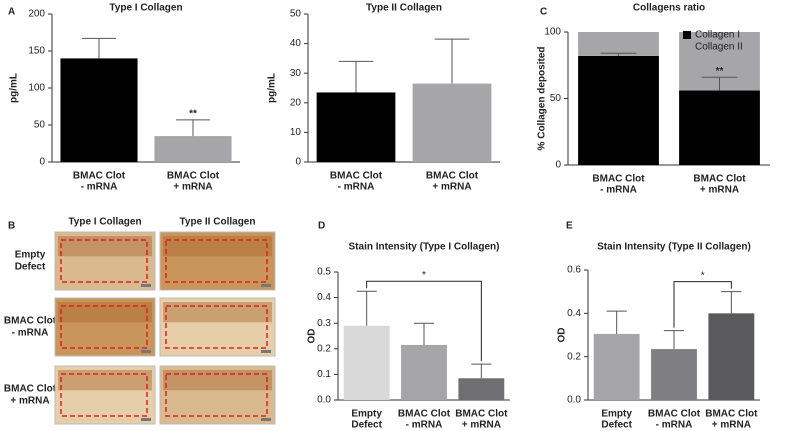 This screenshot has width=797, height=431. I want to click on chart-title: Stain Intensity (Type I Collagen), so click(424, 247).